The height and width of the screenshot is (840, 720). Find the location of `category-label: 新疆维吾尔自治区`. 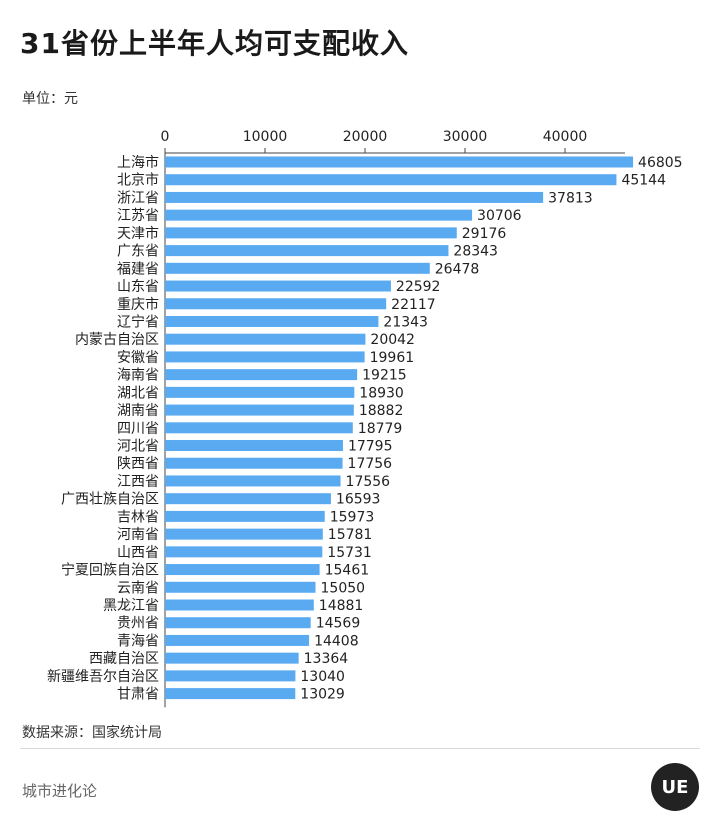

category-label: 新疆维吾尔自治区 is located at coordinates (103, 677).